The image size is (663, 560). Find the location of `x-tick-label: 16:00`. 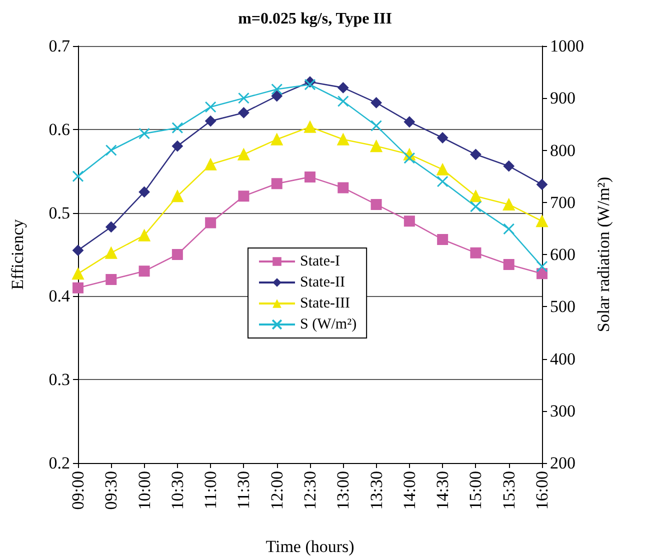

x-tick-label: 16:00 is located at coordinates (542, 490).